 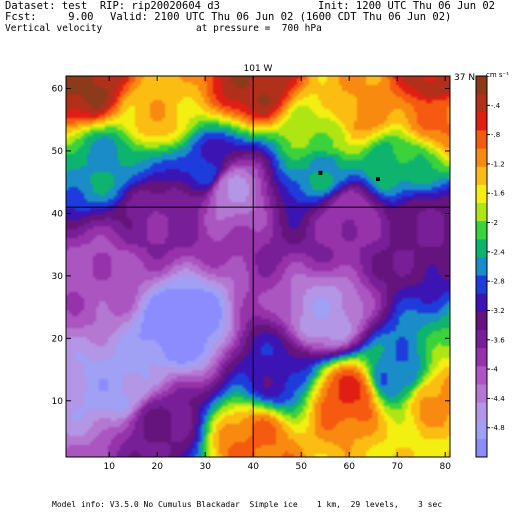 What do you see at coordinates (49, 17) in the screenshot?
I see `fcst-text: Fcst: 9.00` at bounding box center [49, 17].